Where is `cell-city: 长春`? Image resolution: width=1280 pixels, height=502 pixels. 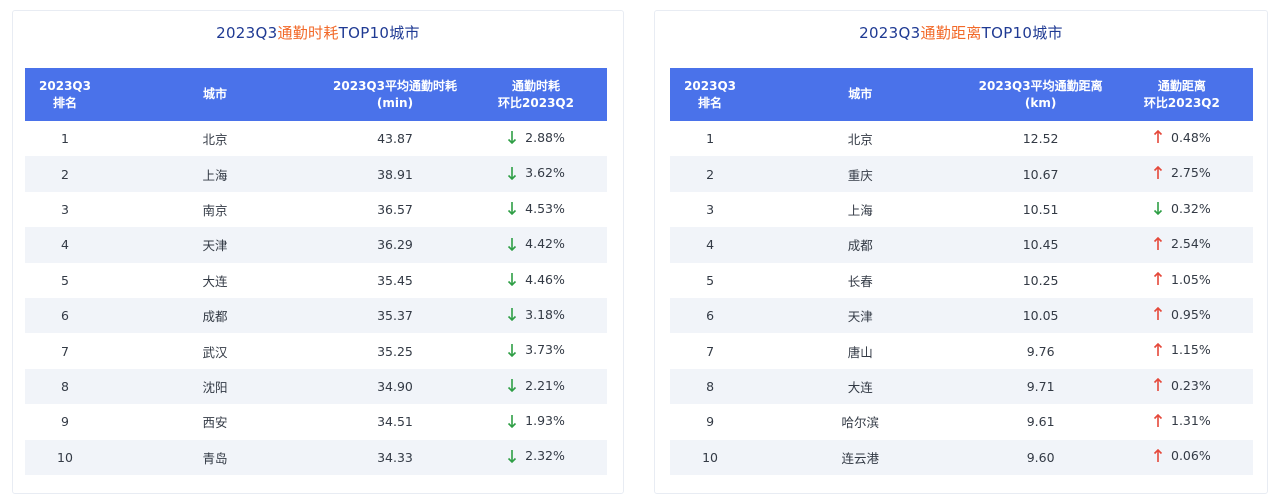 cell-city: 长春 is located at coordinates (860, 281).